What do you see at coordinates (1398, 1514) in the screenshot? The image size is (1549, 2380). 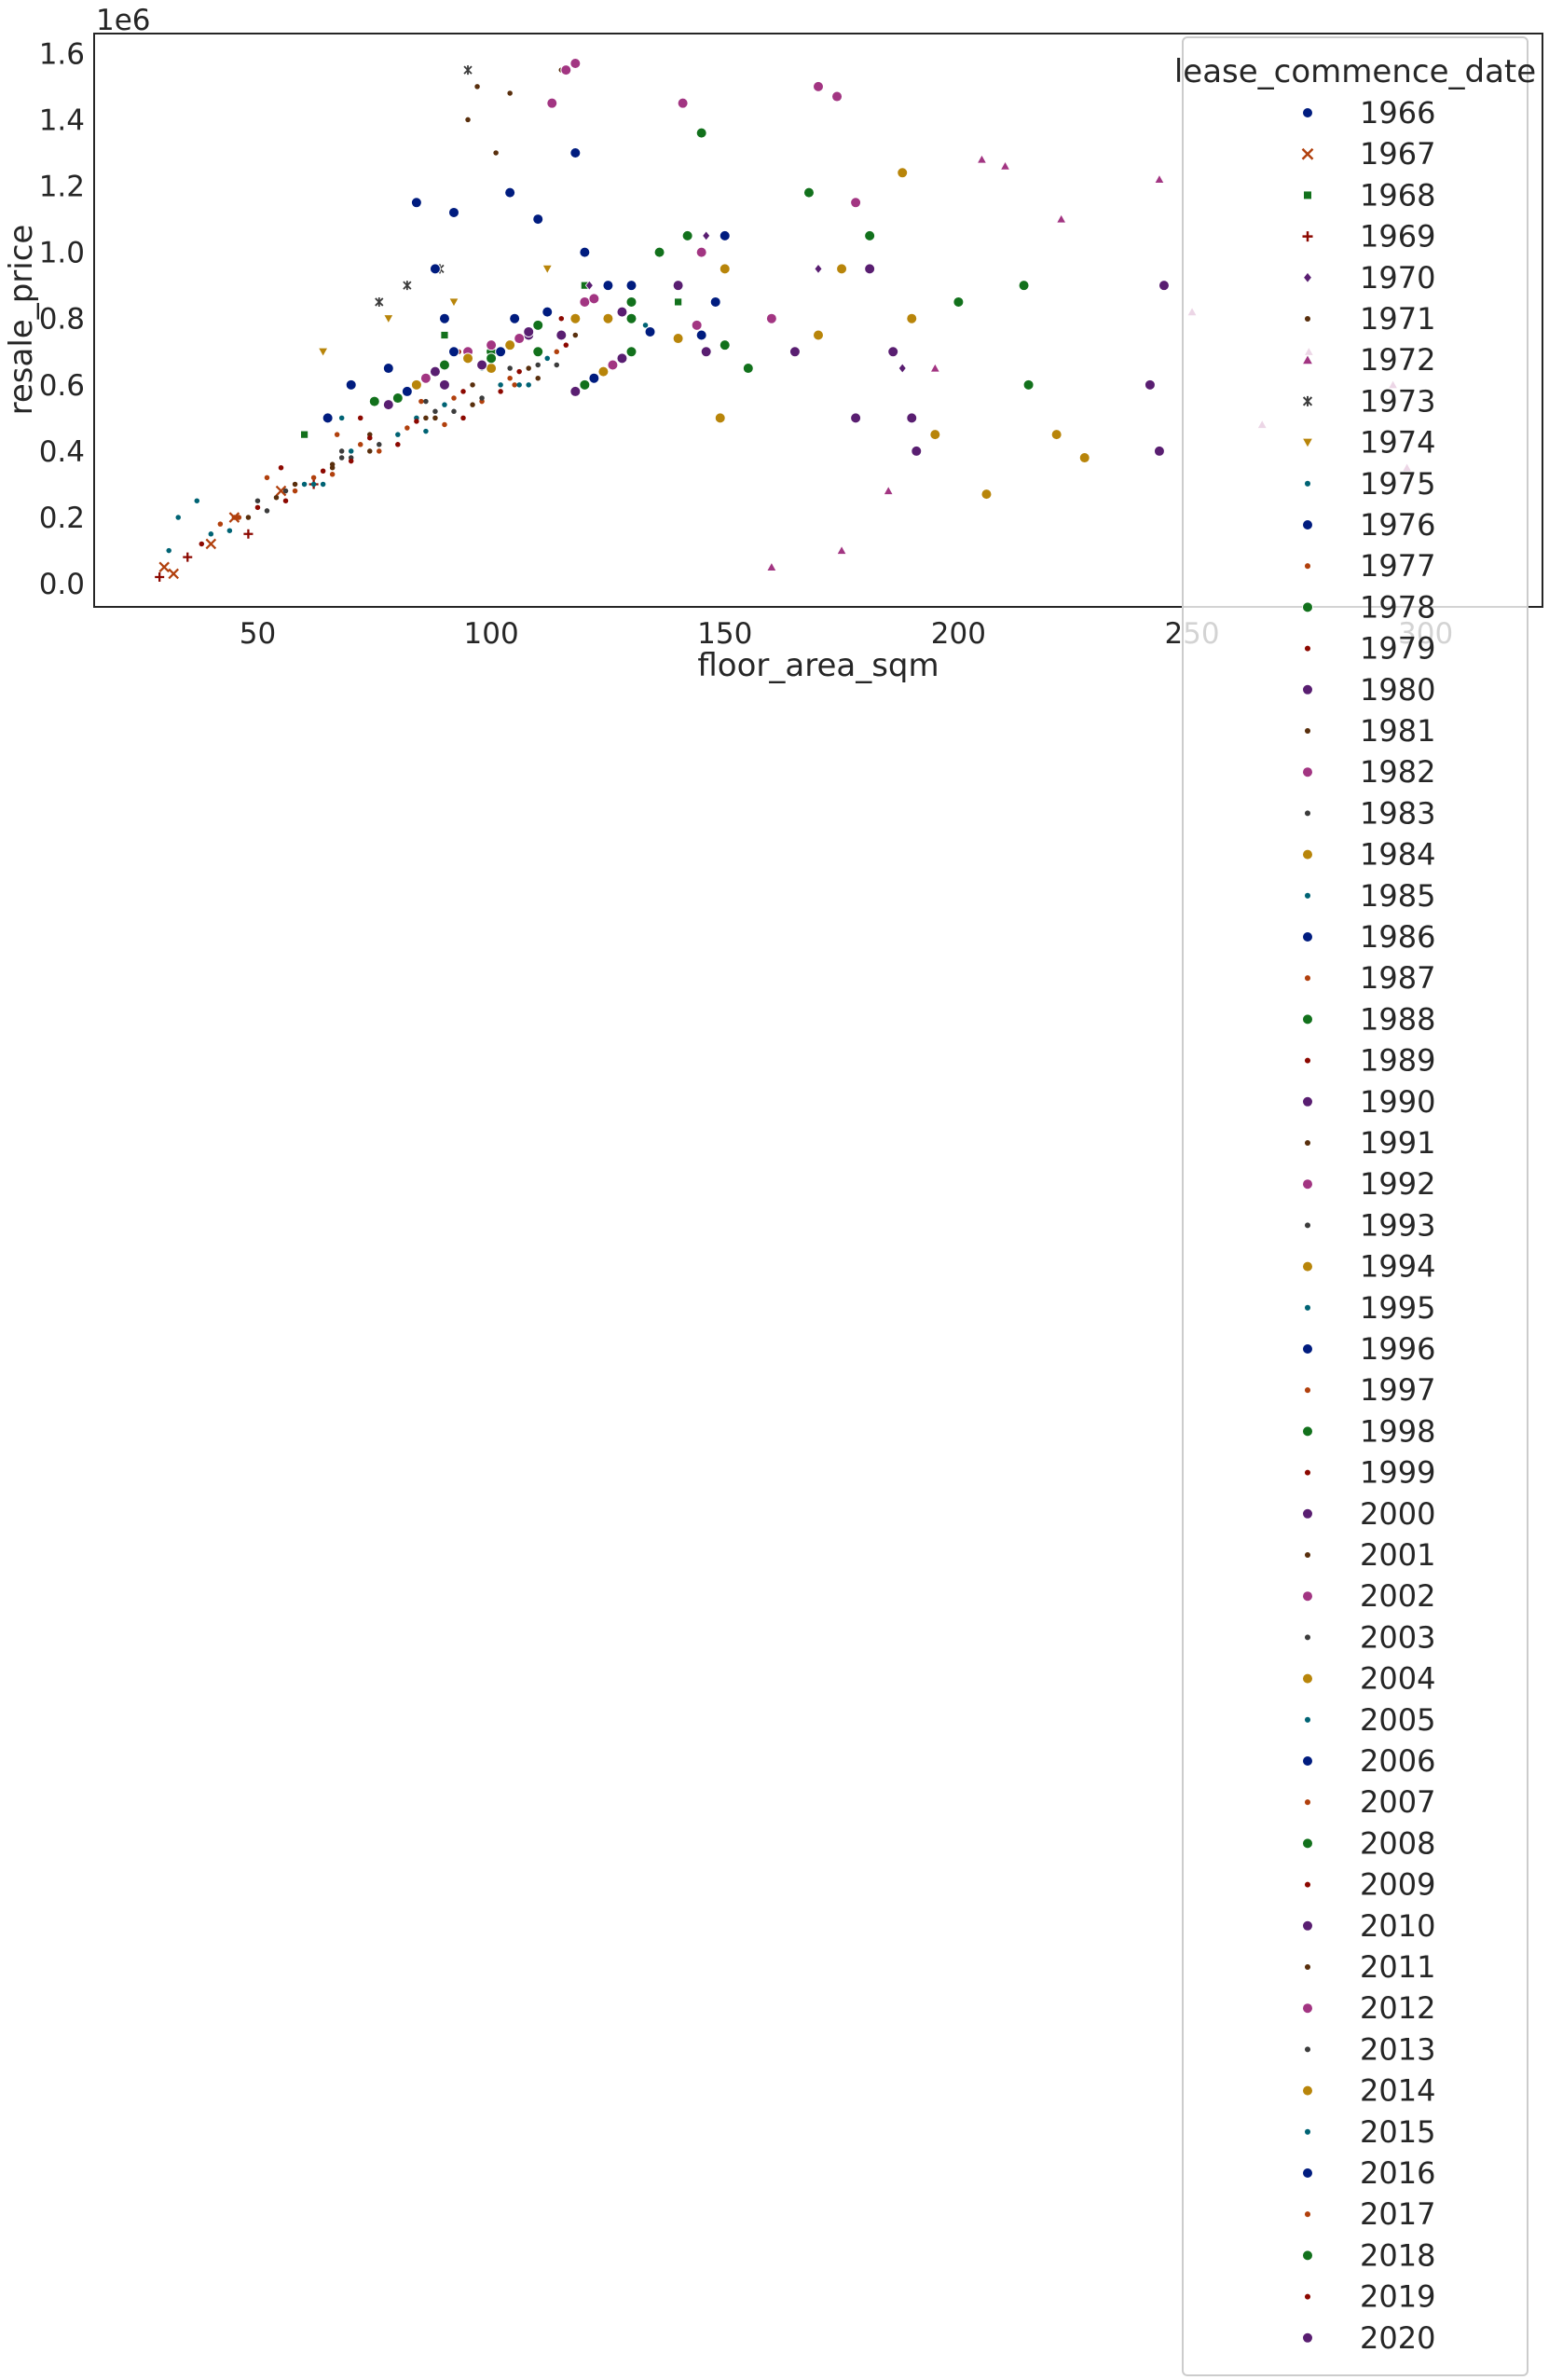 I see `legend-label: 2000` at bounding box center [1398, 1514].